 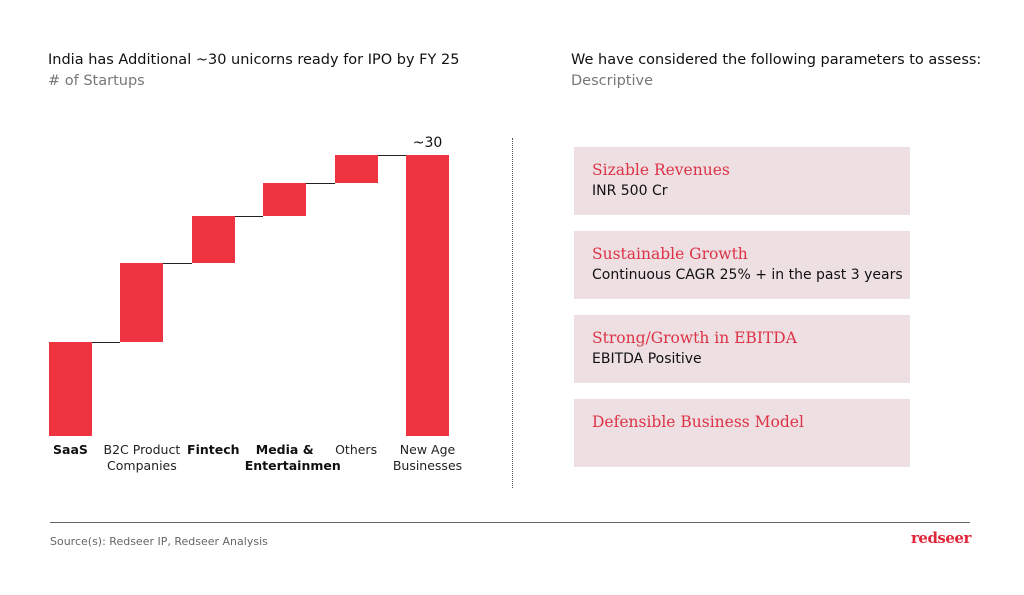 I want to click on parameter-title: Sizable Revenues, so click(x=661, y=170).